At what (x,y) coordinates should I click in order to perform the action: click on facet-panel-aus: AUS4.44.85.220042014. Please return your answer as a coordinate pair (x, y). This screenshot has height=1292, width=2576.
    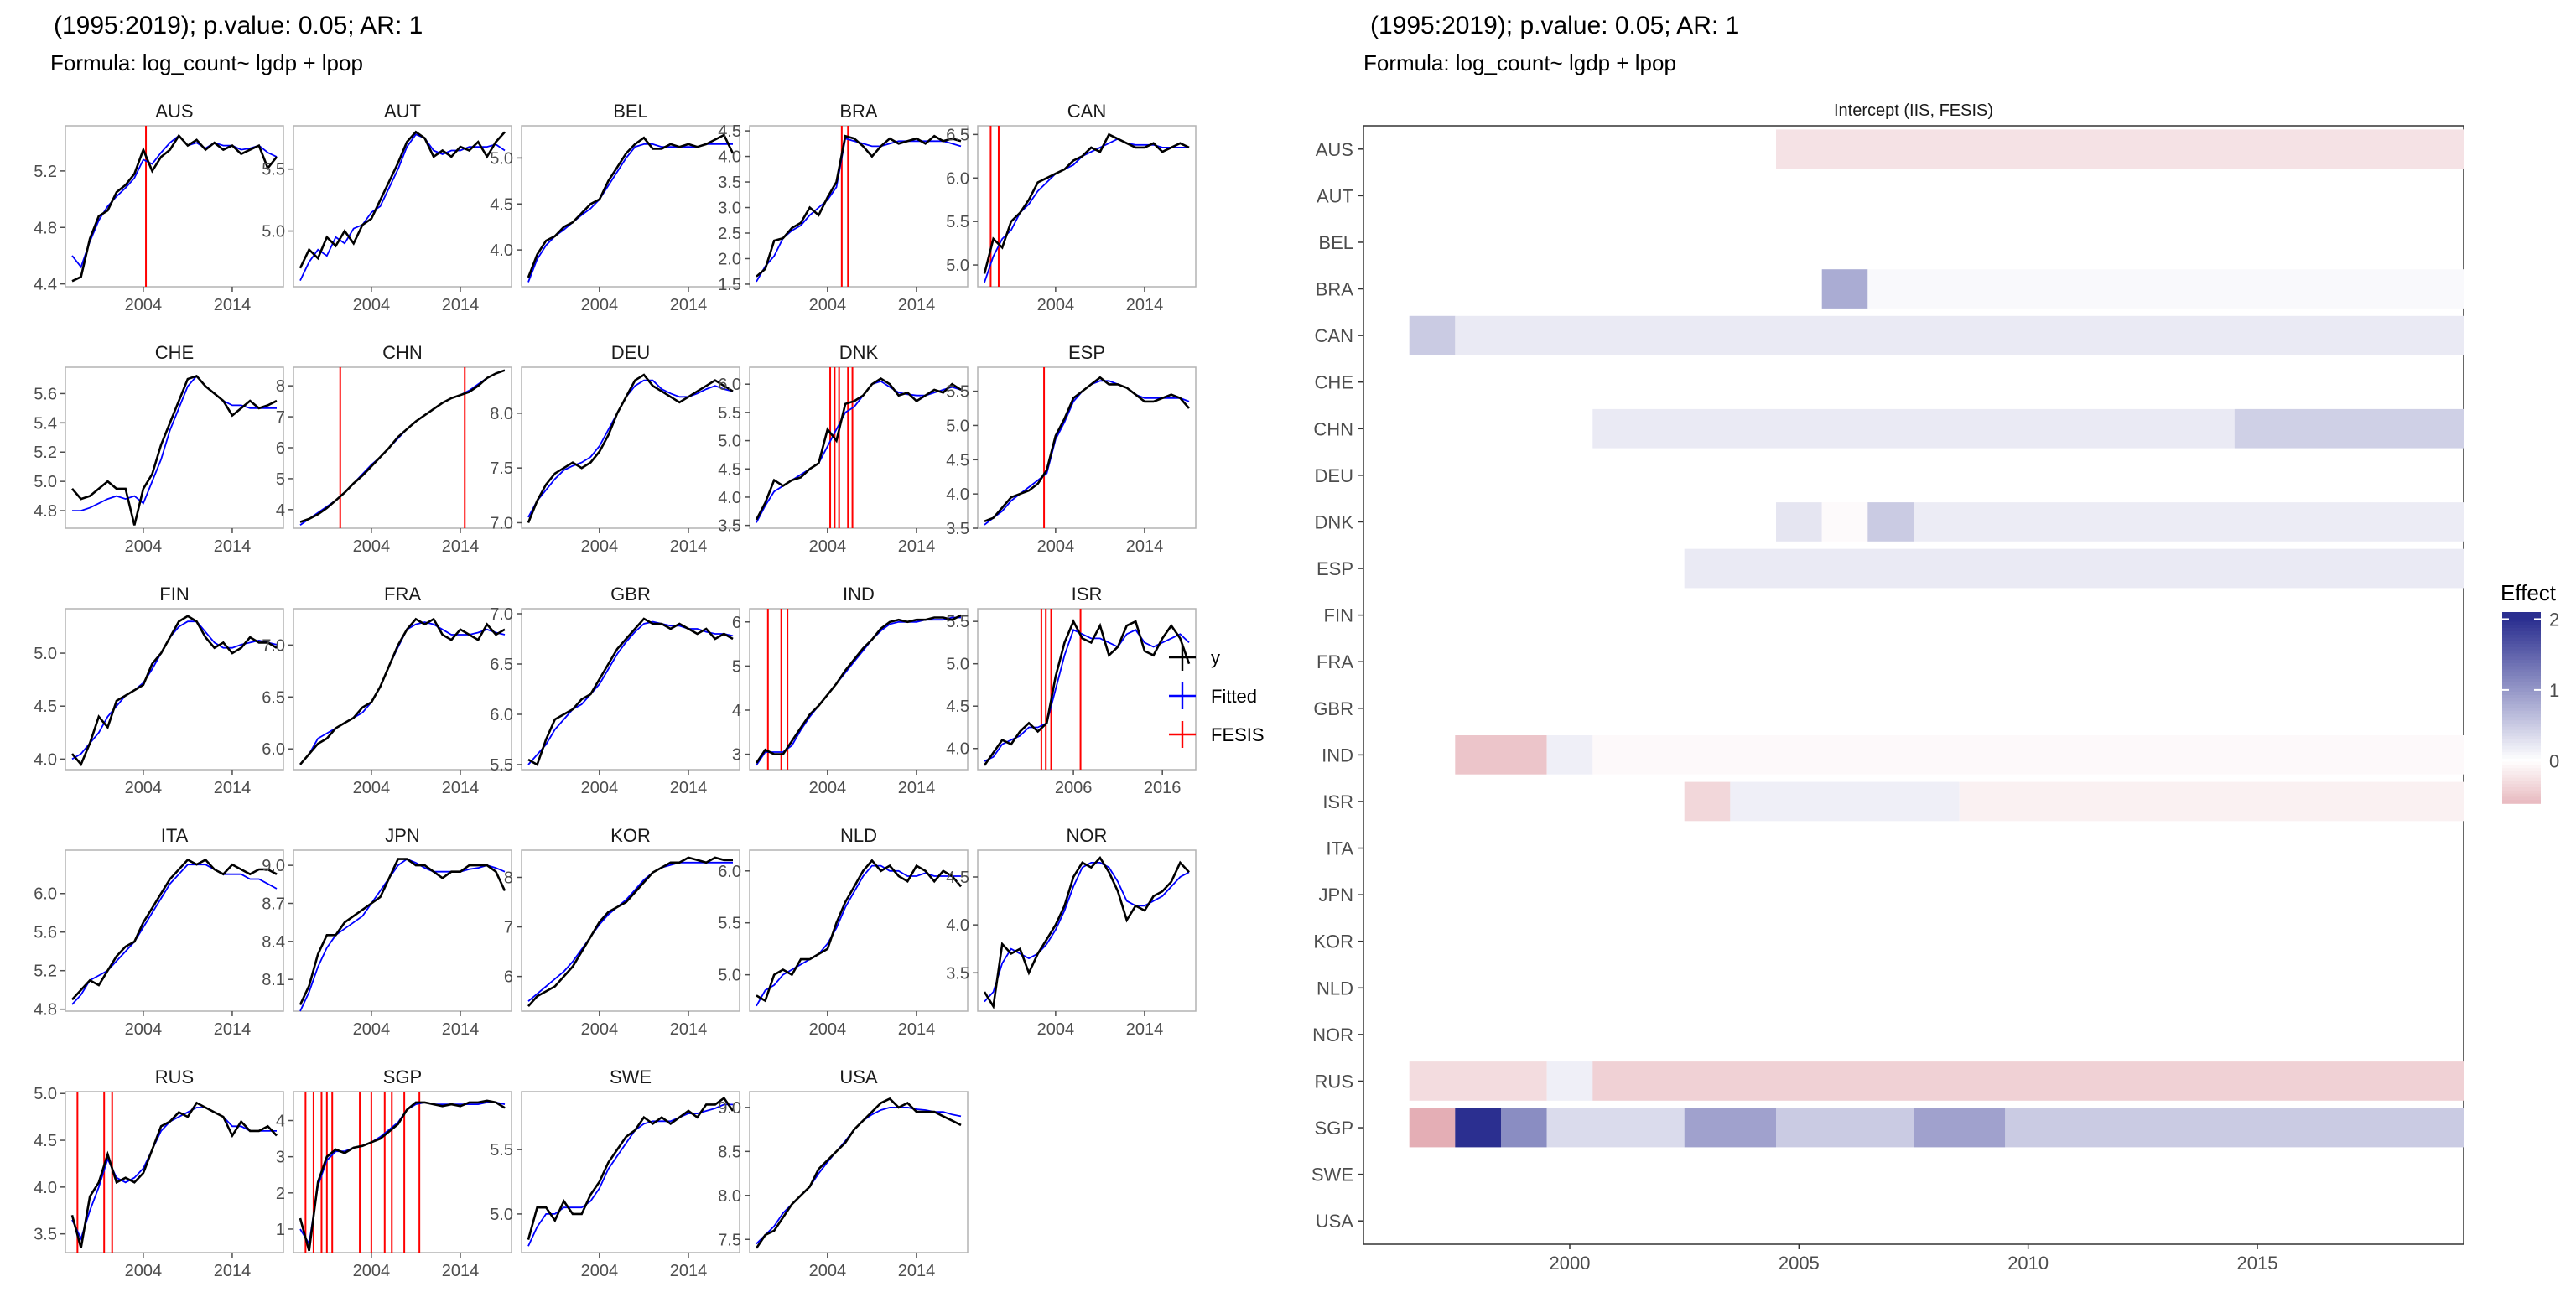
    Looking at the image, I should click on (158, 207).